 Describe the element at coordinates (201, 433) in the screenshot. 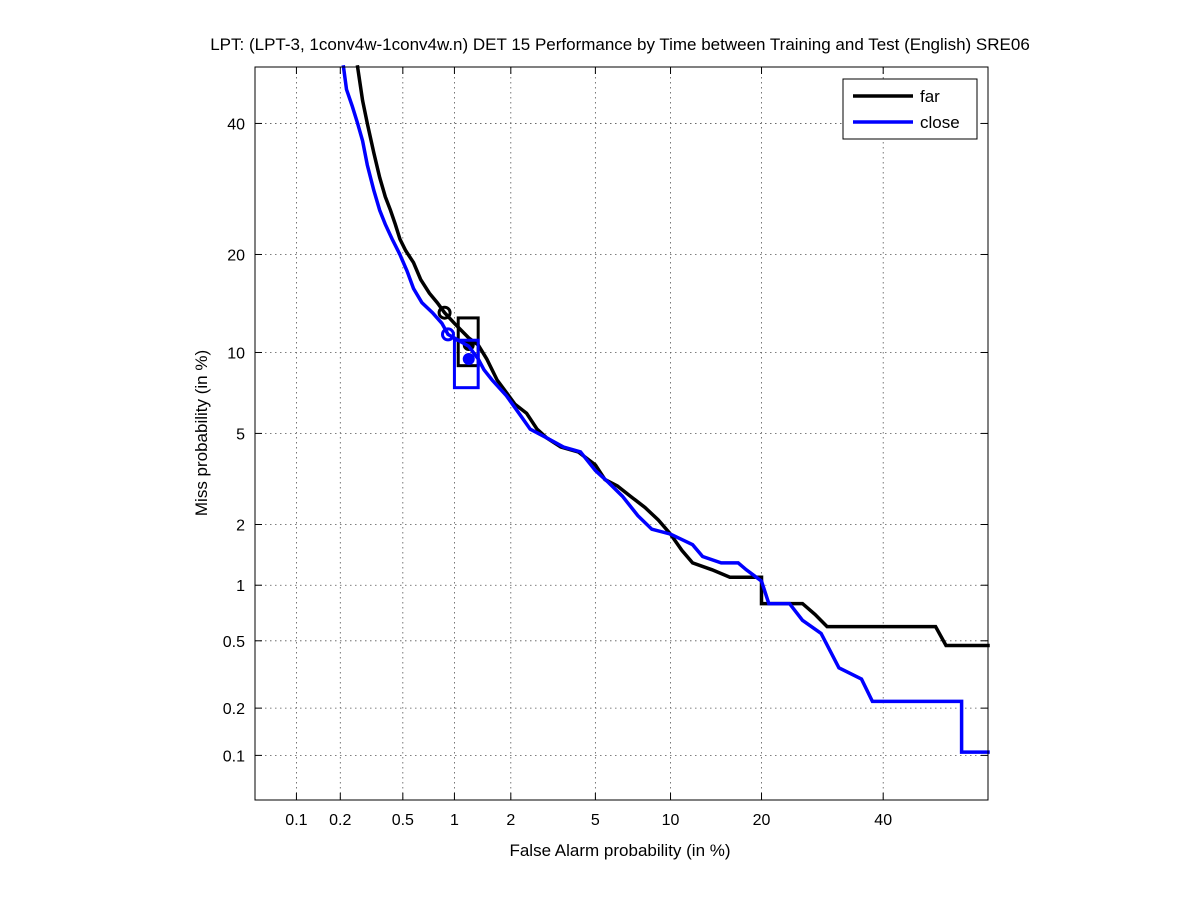

I see `y-axis-label: Miss probability (in %)` at that location.